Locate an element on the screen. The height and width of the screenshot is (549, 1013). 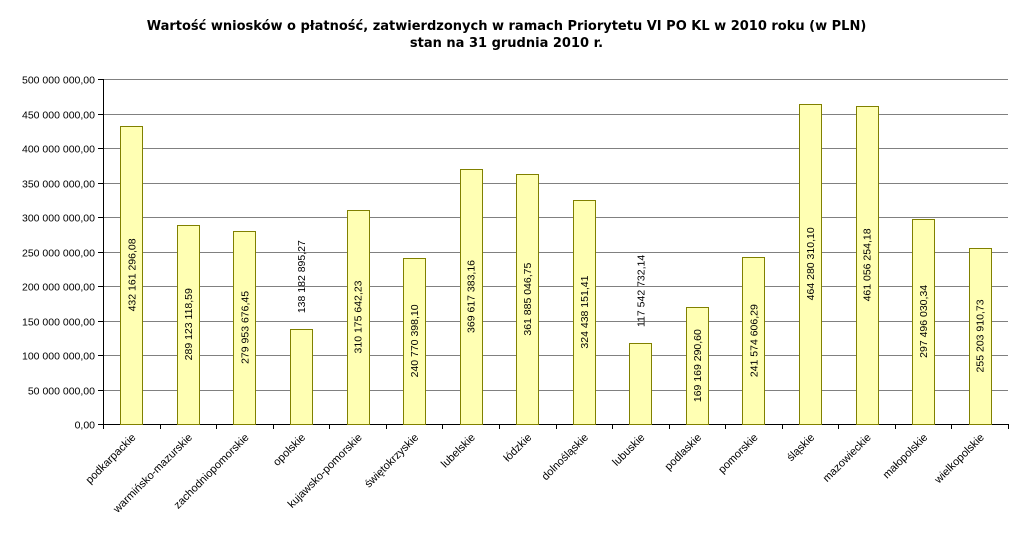
x-tick-label: mazowieckie is located at coordinates (847, 458).